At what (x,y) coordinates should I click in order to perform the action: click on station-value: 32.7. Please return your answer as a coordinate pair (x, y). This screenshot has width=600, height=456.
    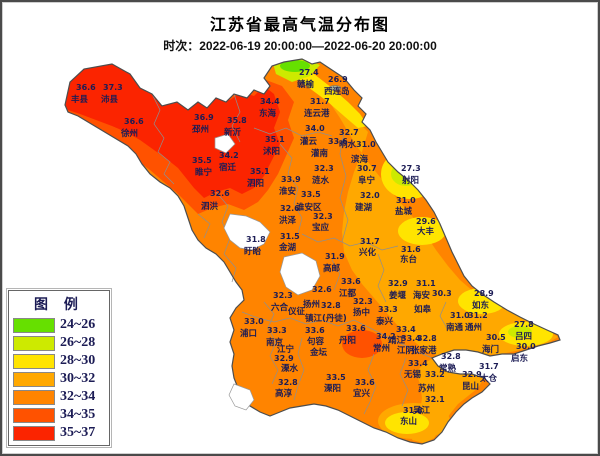
    Looking at the image, I should click on (349, 132).